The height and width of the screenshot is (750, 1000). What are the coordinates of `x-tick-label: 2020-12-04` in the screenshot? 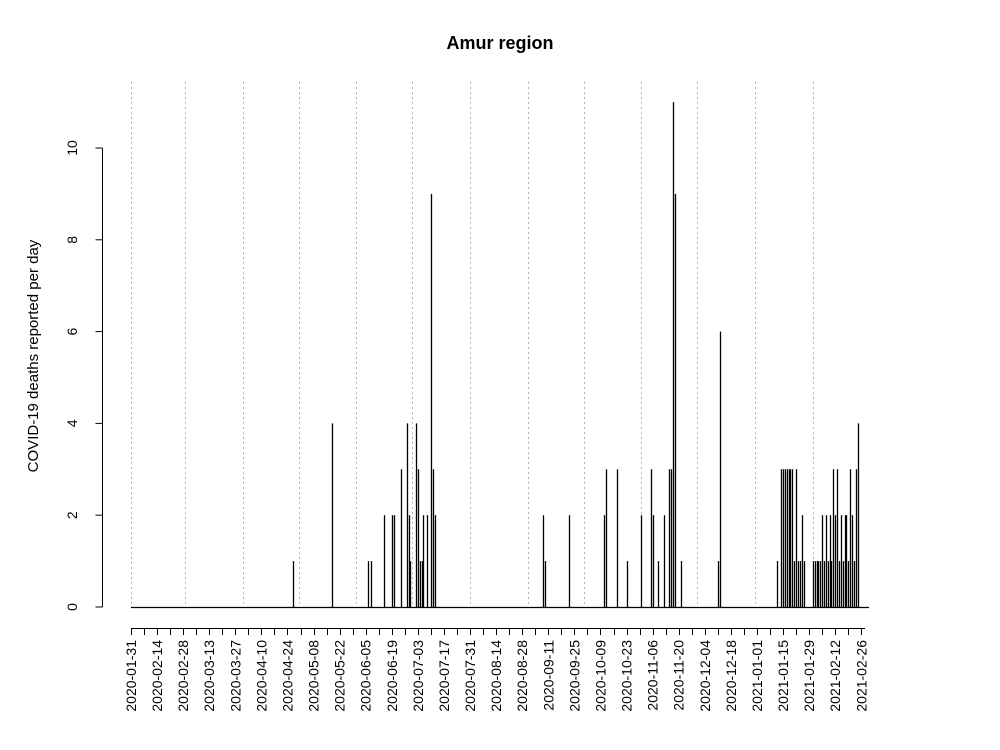 It's located at (705, 676).